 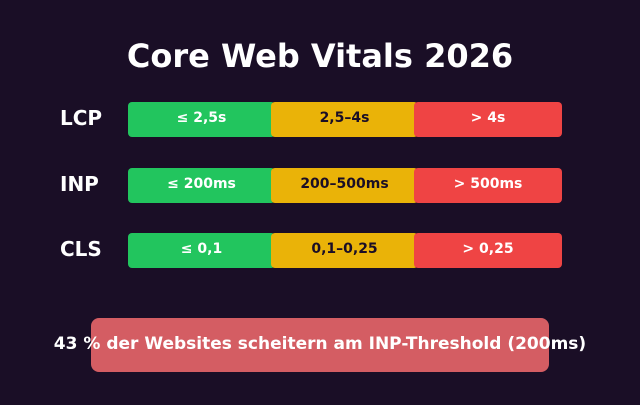 What do you see at coordinates (320, 56) in the screenshot?
I see `page-title: Core Web Vitals 2026` at bounding box center [320, 56].